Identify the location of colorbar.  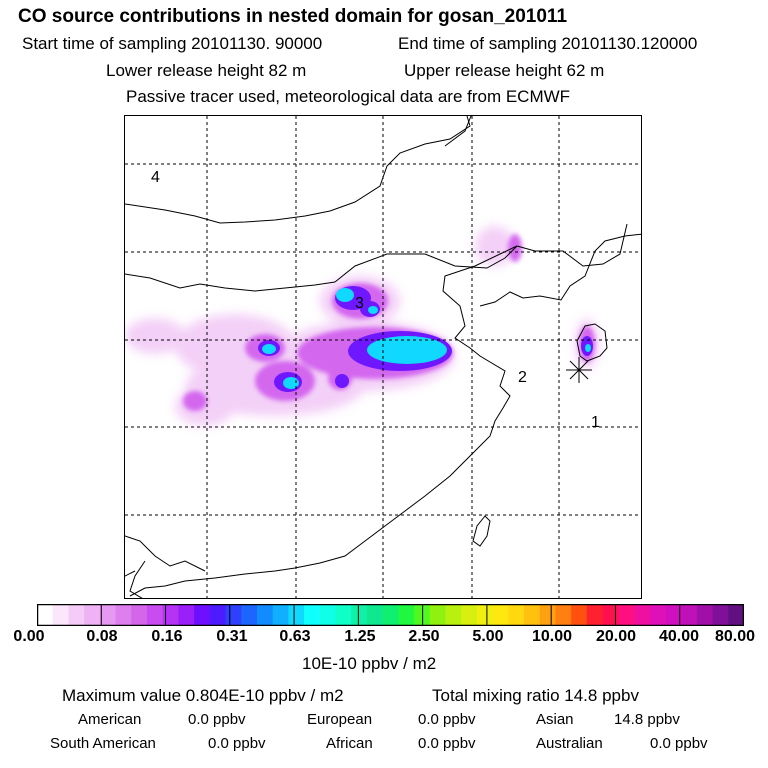
(390, 615).